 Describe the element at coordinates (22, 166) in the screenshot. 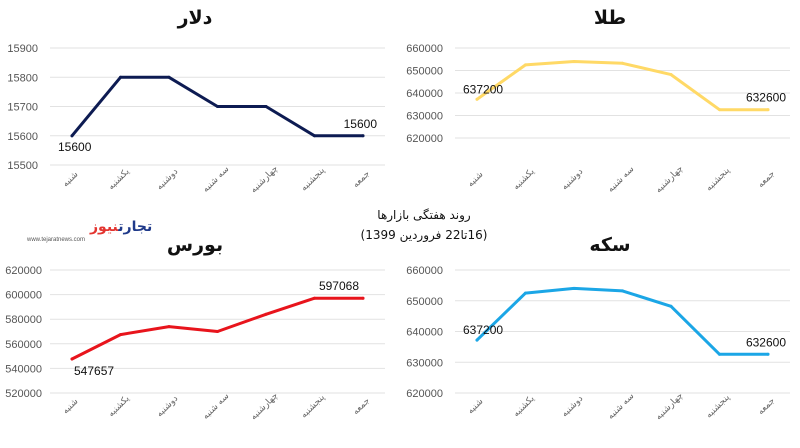

I see `y-tick-label: 15500` at that location.